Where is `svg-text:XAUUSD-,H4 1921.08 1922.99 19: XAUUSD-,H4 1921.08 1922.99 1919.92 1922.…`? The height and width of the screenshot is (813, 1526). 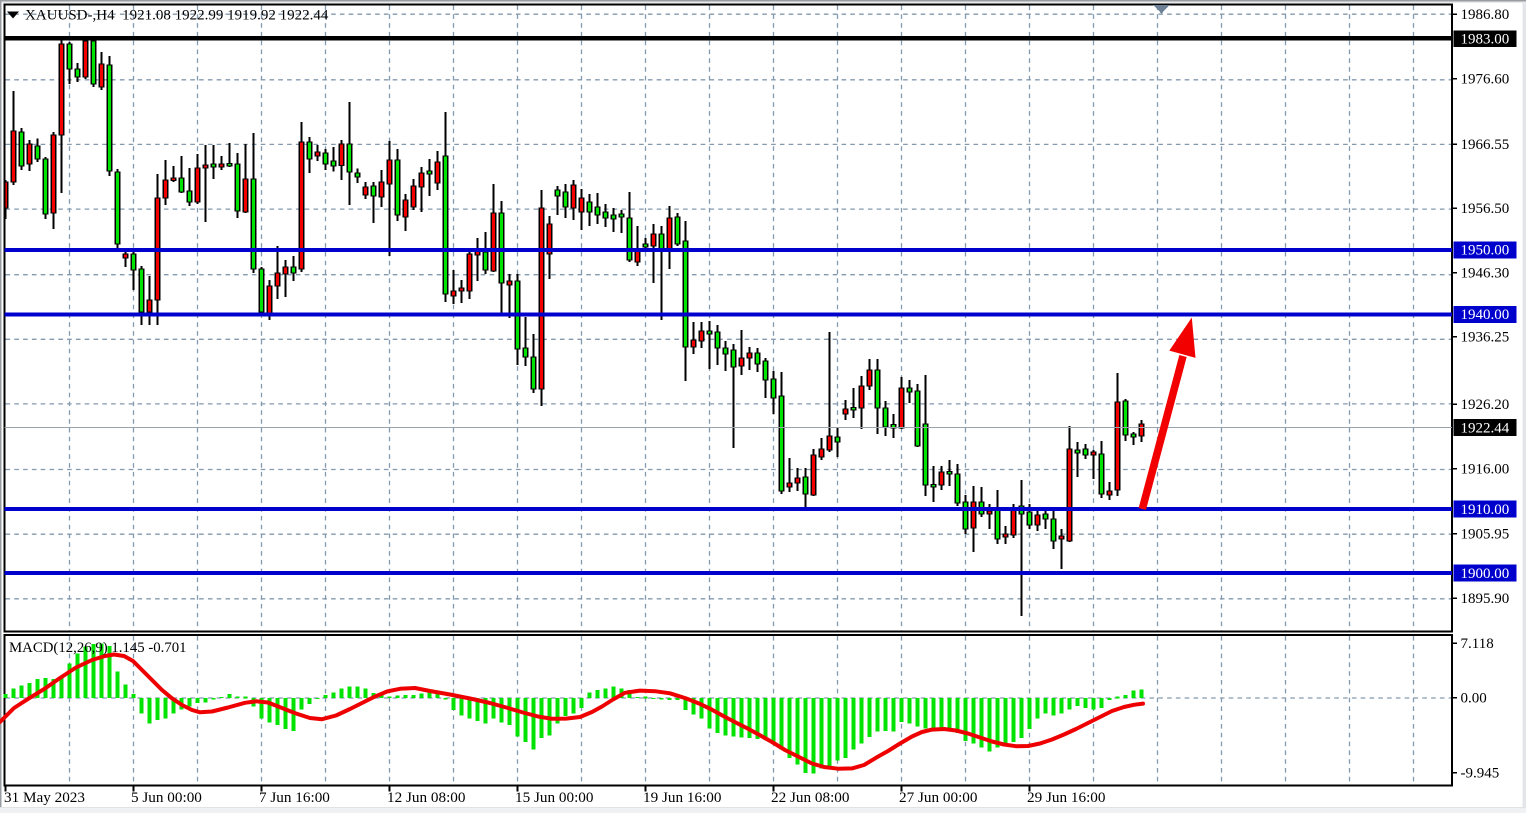 svg-text:XAUUSD-,H4 1921.08 1922.99 19: XAUUSD-,H4 1921.08 1922.99 1919.92 1922.… is located at coordinates (177, 16).